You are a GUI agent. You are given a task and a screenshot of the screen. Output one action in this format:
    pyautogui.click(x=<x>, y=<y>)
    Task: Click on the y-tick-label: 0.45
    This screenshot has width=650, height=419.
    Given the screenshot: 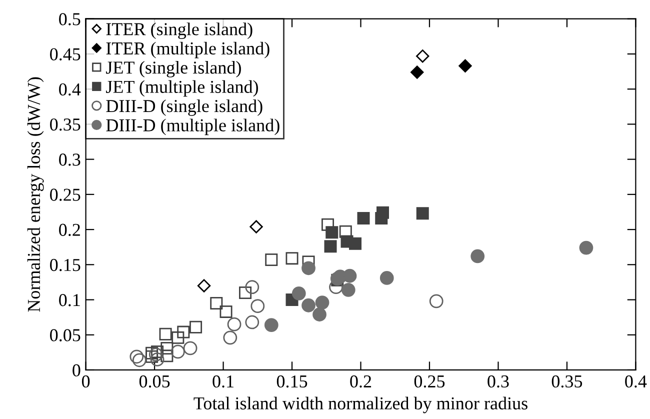 What is the action you would take?
    pyautogui.click(x=65, y=54)
    